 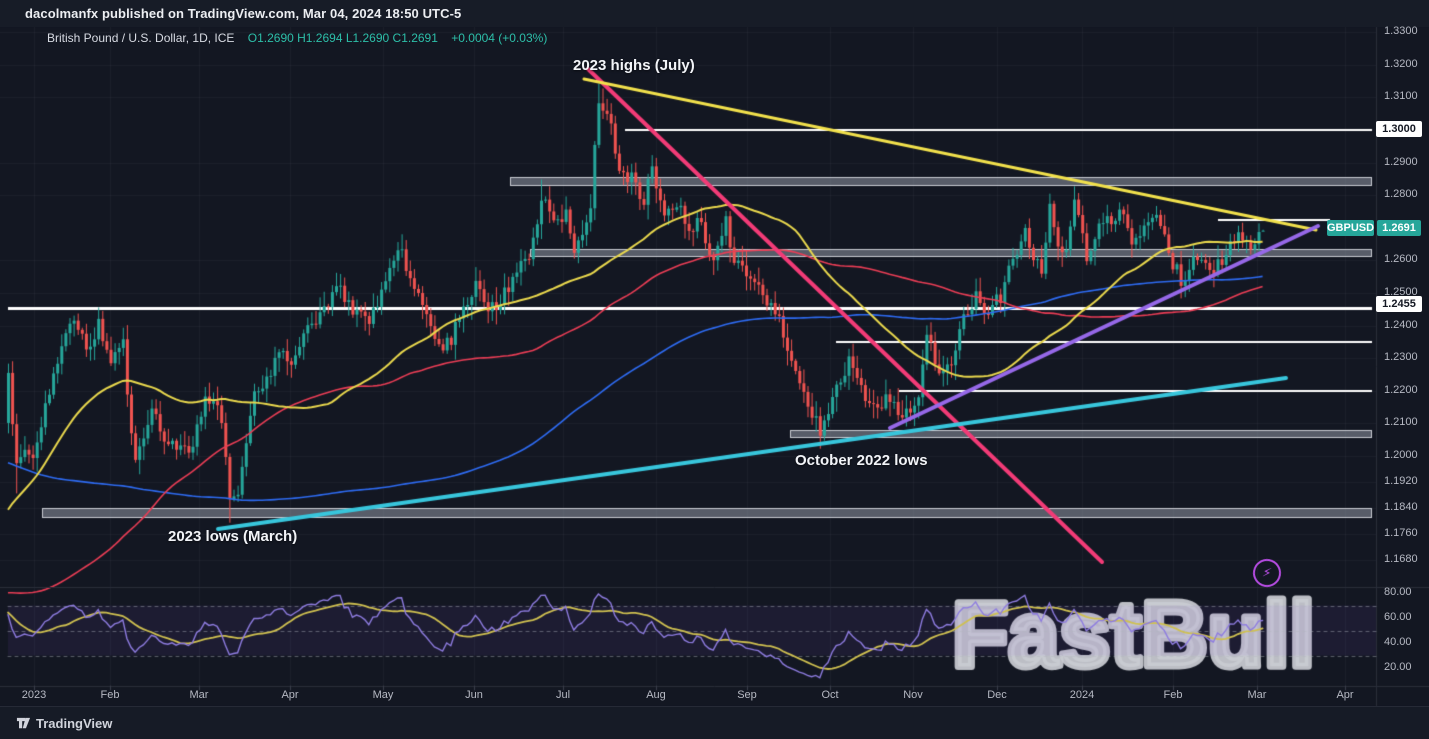 I want to click on ohlc-values: O1.2690 H1.2694 L1.2690 C1.2691, so click(x=342, y=38).